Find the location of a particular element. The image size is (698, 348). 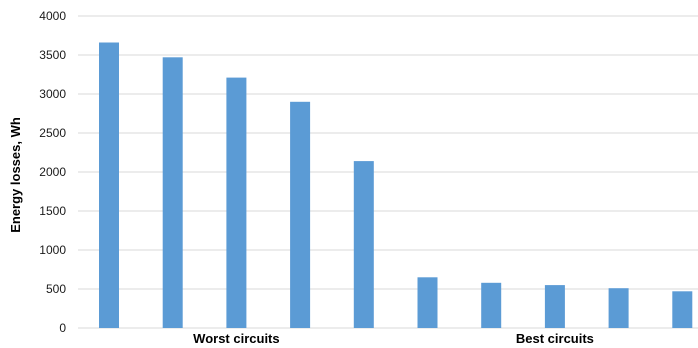

y-axis-title: Energy losses, Wh is located at coordinates (15, 175).